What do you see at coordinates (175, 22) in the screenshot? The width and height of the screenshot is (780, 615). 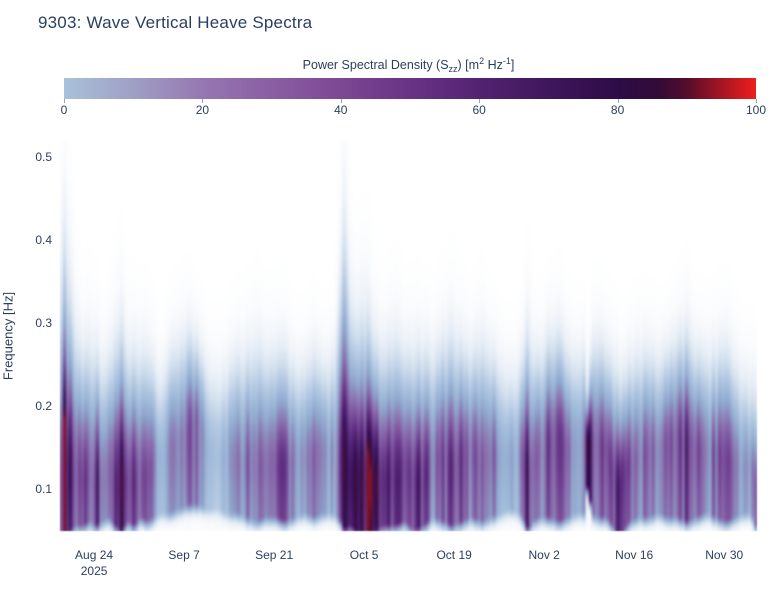 I see `chart-title: 9303: Wave Vertical Heave Spectra` at bounding box center [175, 22].